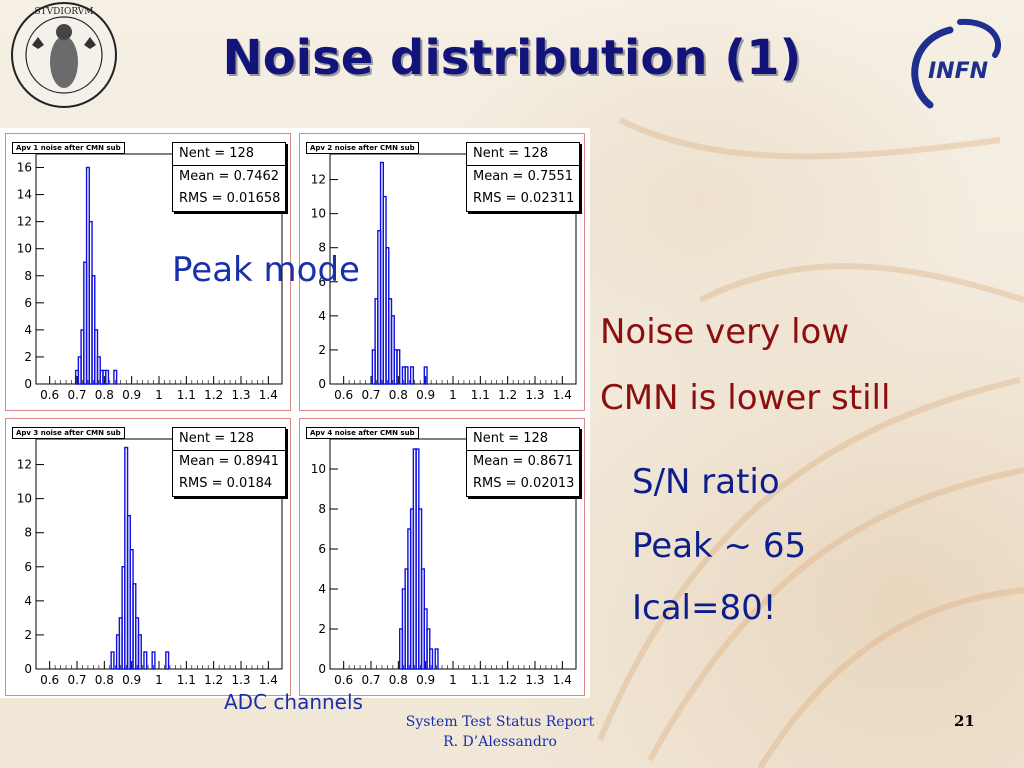 The height and width of the screenshot is (768, 1024). What do you see at coordinates (500, 722) in the screenshot?
I see `footer-line-1: System Test Status Report` at bounding box center [500, 722].